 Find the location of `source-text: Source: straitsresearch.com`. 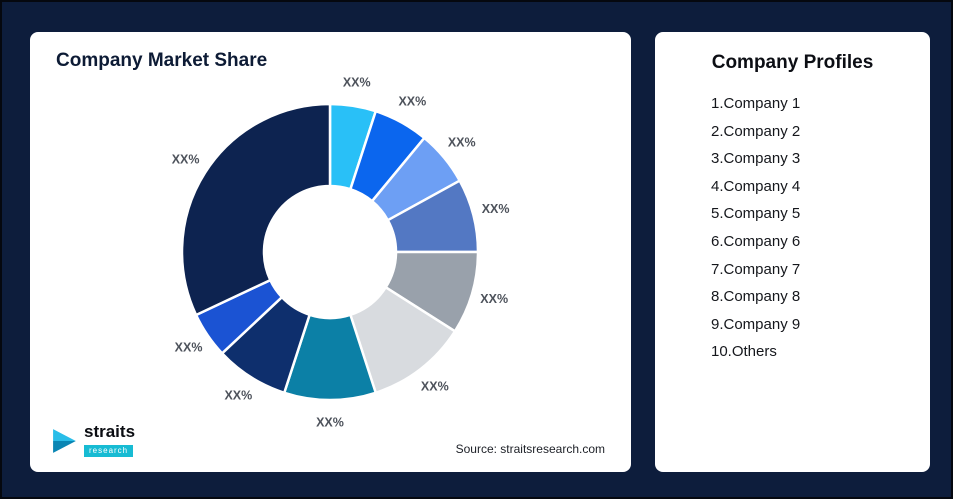

source-text: Source: straitsresearch.com is located at coordinates (530, 449).